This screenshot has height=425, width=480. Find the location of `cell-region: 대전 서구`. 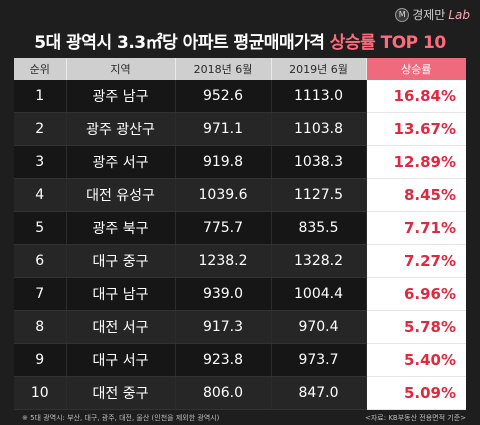

cell-region: 대전 서구 is located at coordinates (121, 327).